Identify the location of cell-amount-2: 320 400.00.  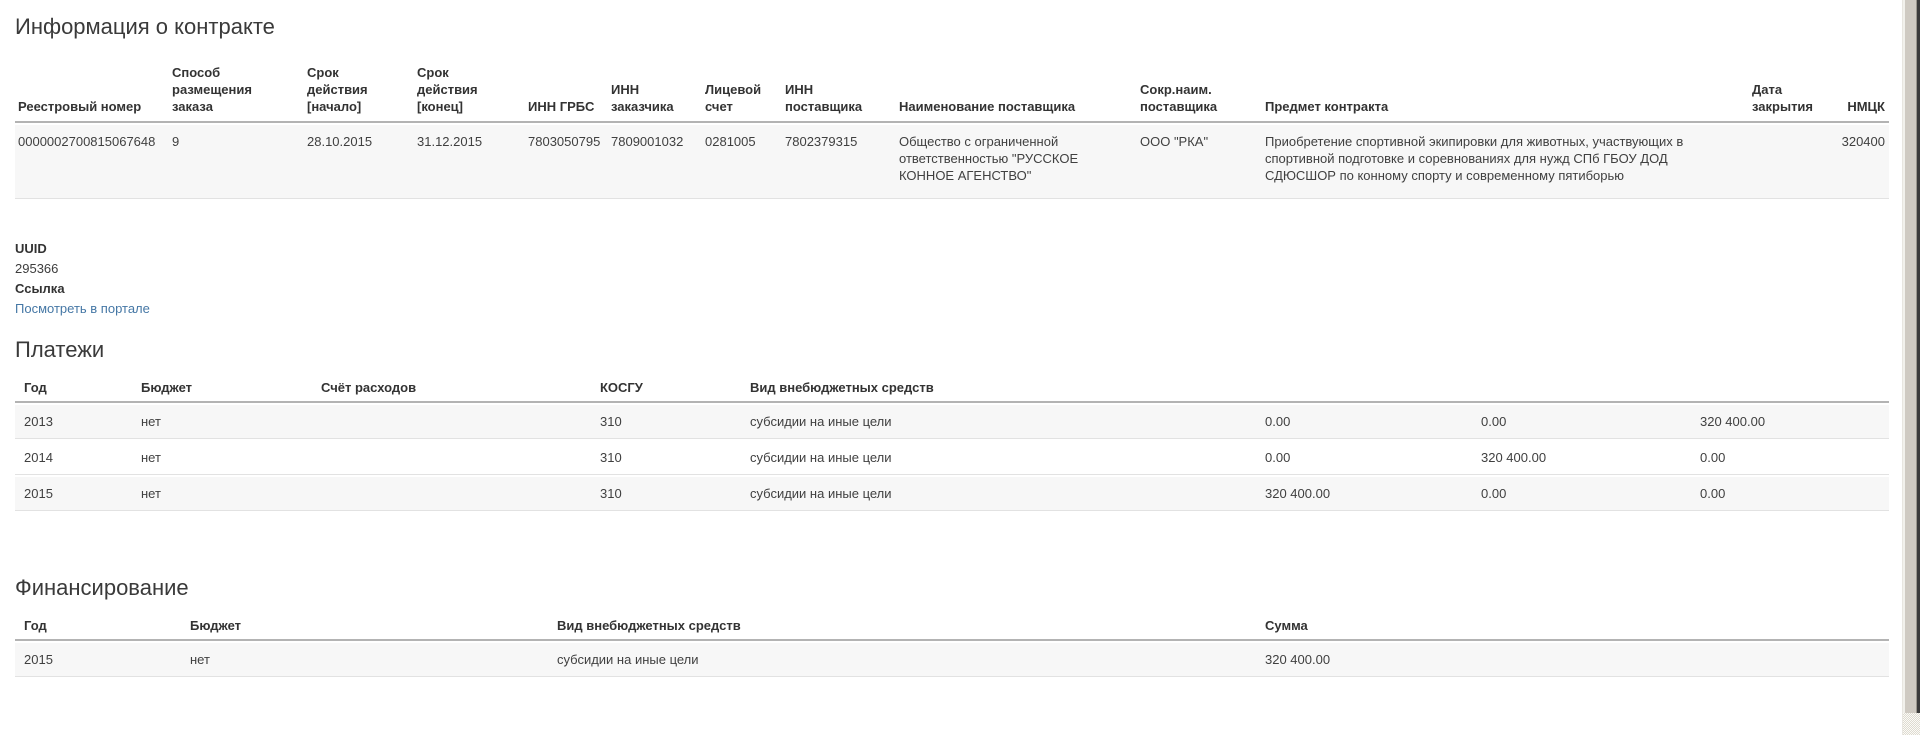
(1581, 458).